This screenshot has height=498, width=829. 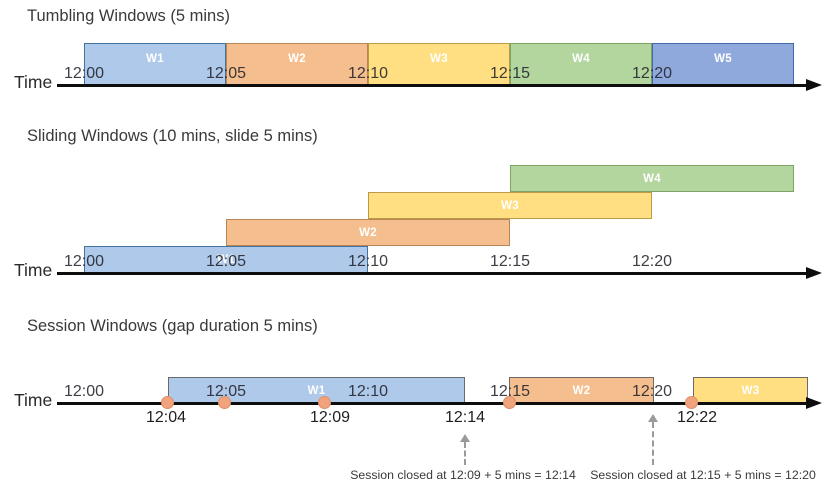 What do you see at coordinates (172, 136) in the screenshot?
I see `sliding-section-title: Sliding Windows (10 mins, slide 5 mins)` at bounding box center [172, 136].